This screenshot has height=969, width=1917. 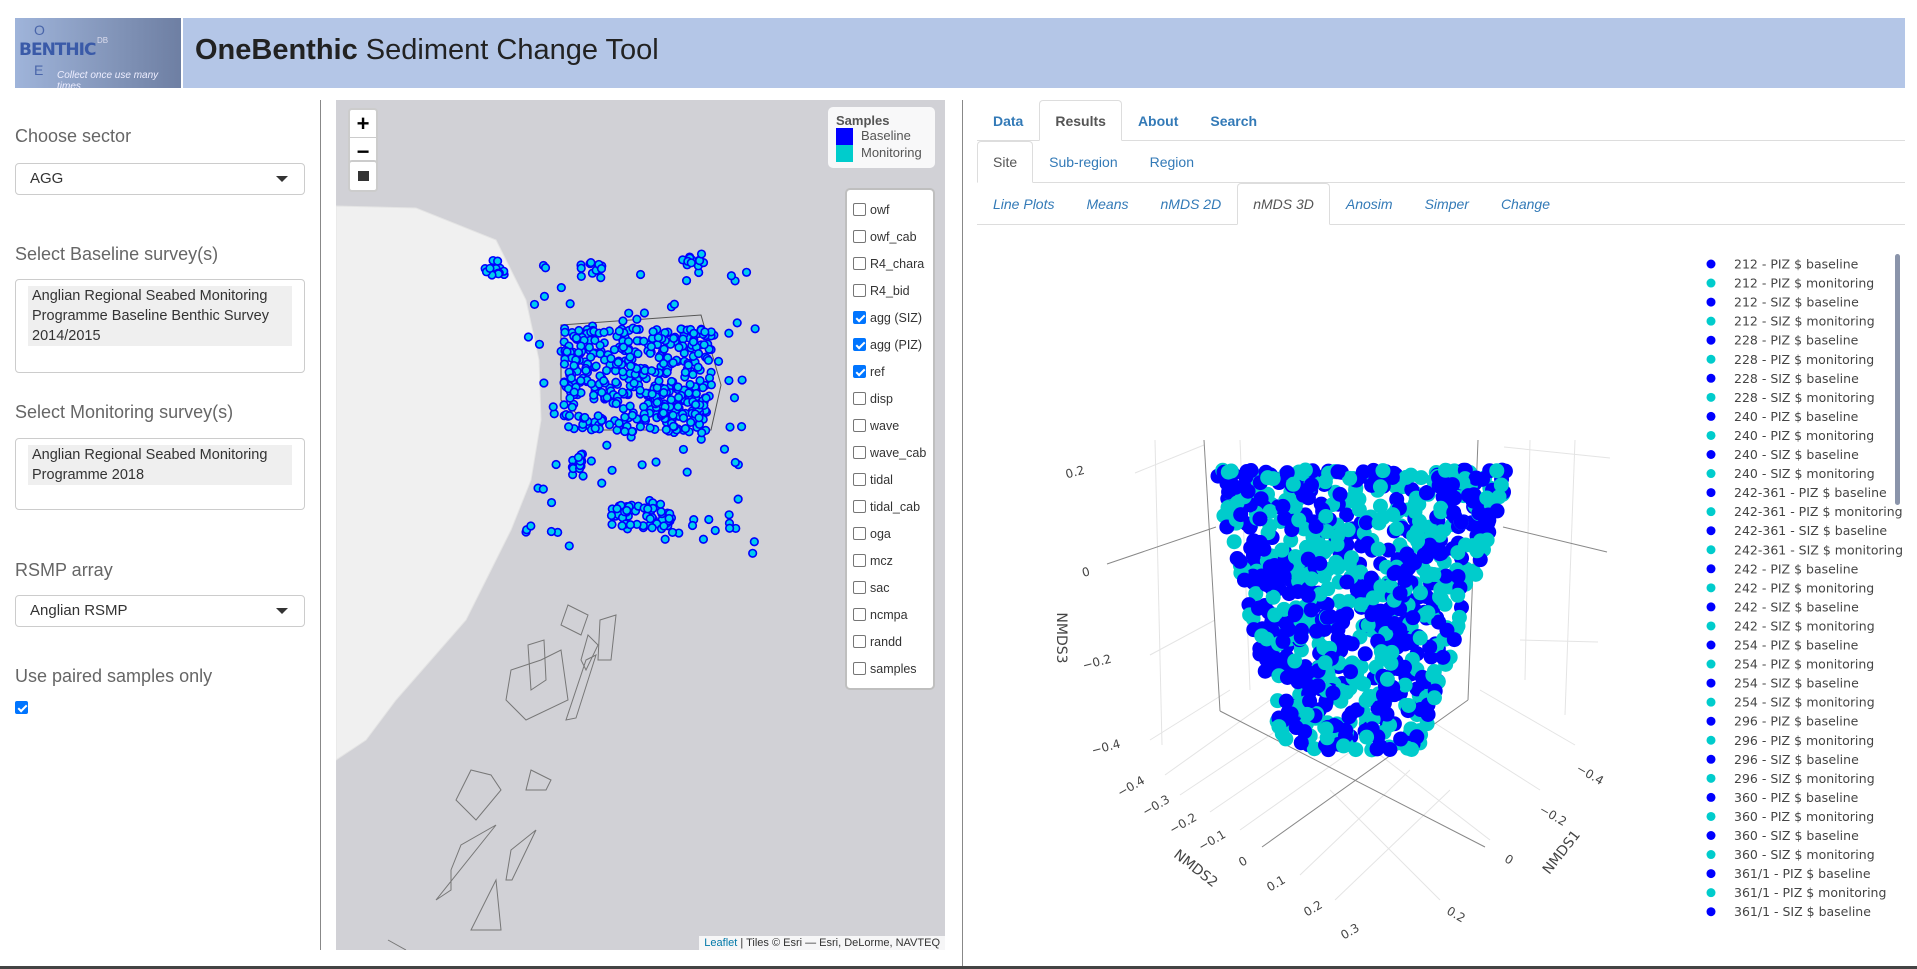 What do you see at coordinates (1107, 204) in the screenshot?
I see `tab-means: Means` at bounding box center [1107, 204].